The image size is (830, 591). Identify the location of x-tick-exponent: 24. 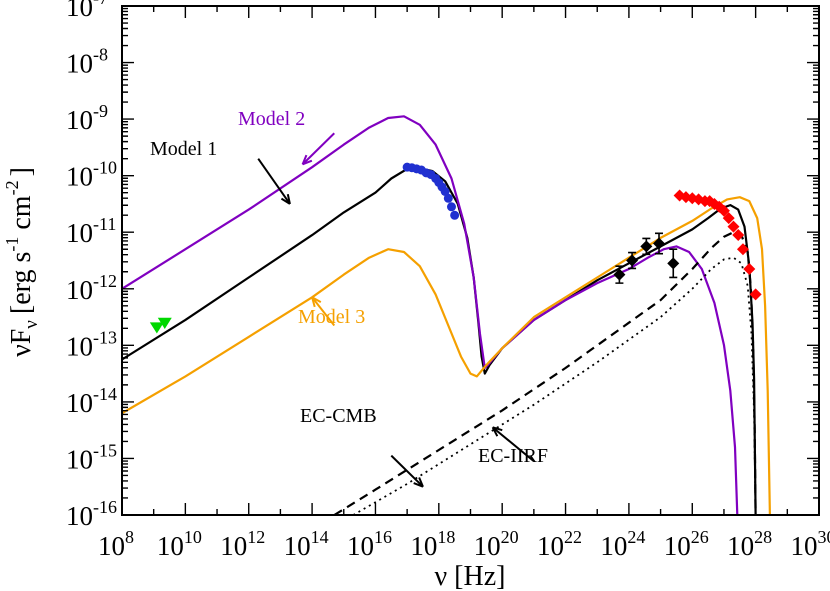
(636, 537).